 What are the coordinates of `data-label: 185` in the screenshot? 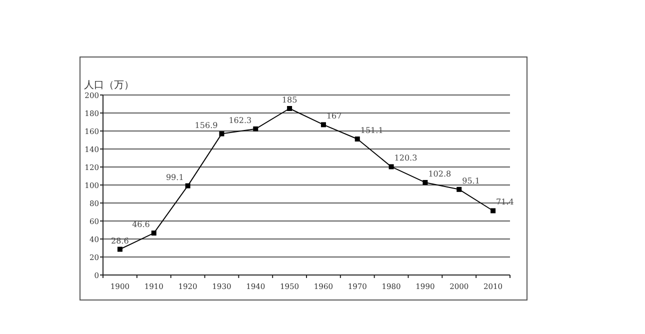 It's located at (290, 100).